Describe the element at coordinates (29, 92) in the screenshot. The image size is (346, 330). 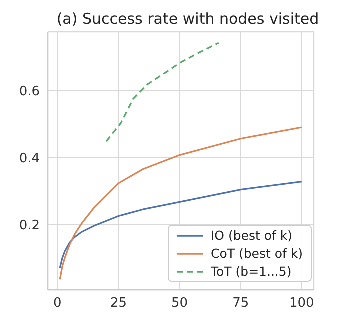
I see `y-tick-label: 0.6` at that location.